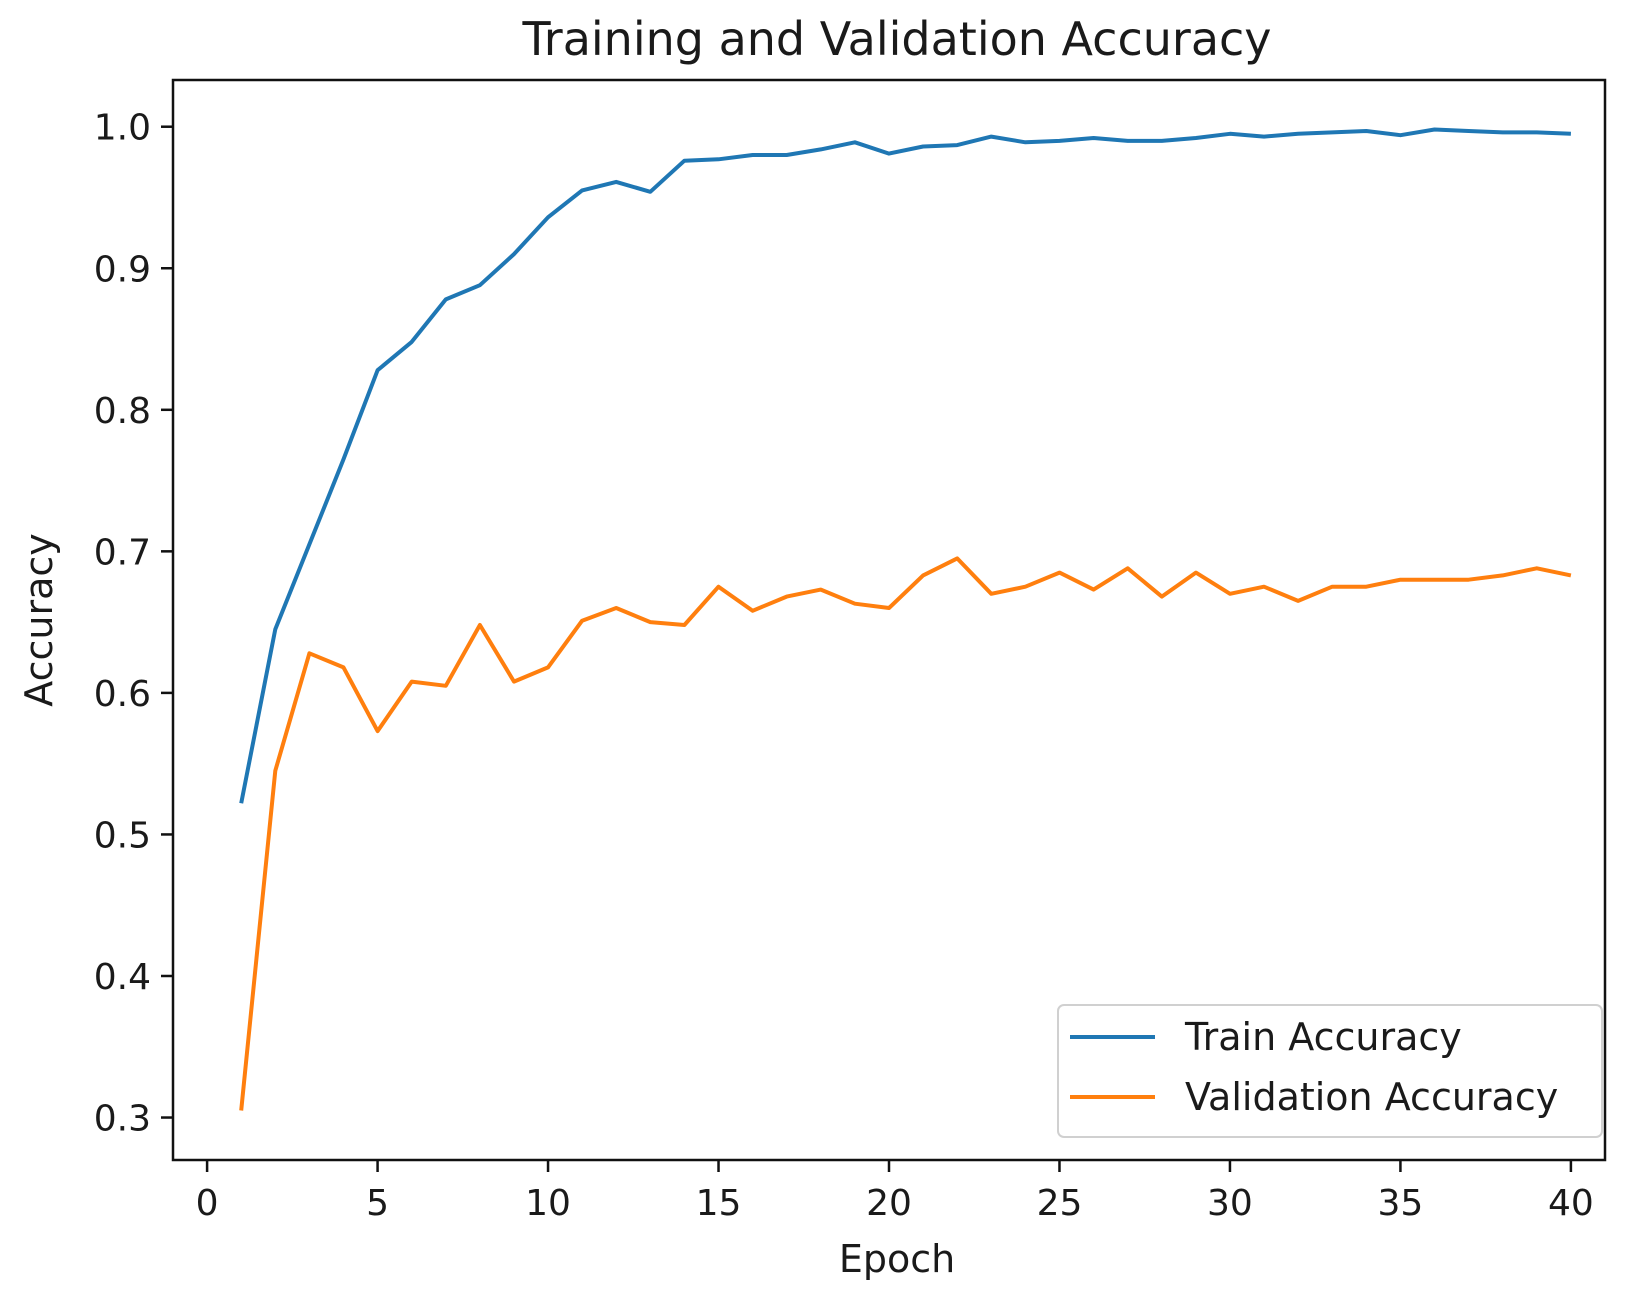  What do you see at coordinates (548, 1203) in the screenshot?
I see `x-tick-label: 10` at bounding box center [548, 1203].